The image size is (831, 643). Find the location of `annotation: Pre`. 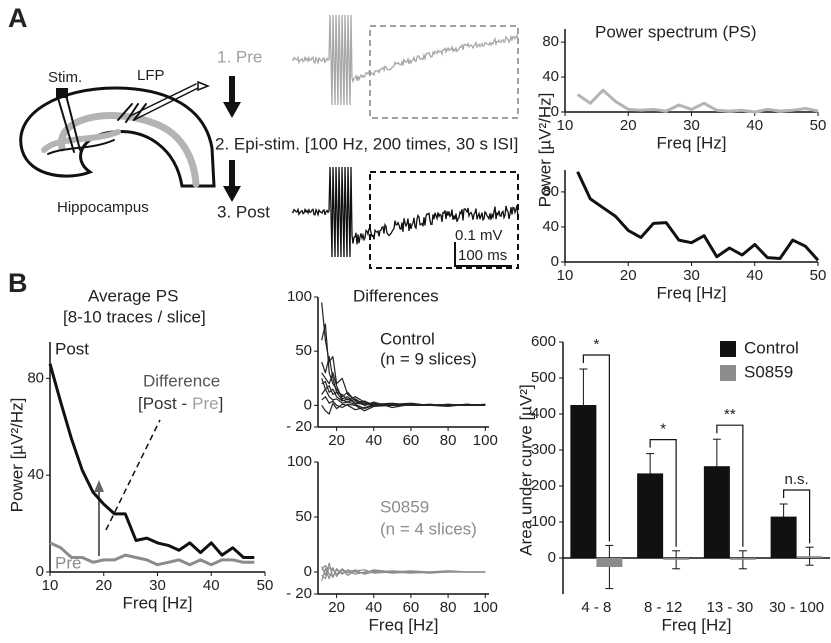

annotation: Pre is located at coordinates (205, 403).